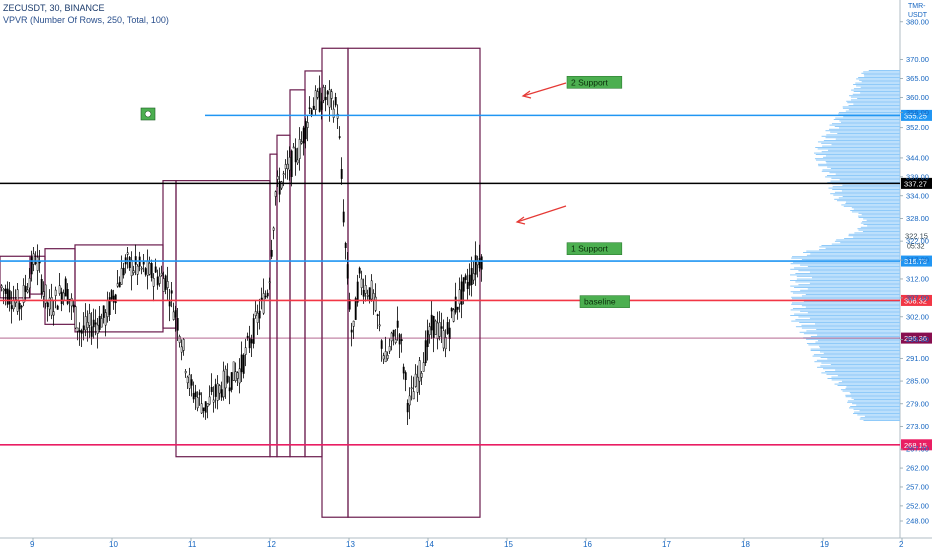 The width and height of the screenshot is (932, 550). What do you see at coordinates (917, 97) in the screenshot?
I see `y-tick-label: 360.00` at bounding box center [917, 97].